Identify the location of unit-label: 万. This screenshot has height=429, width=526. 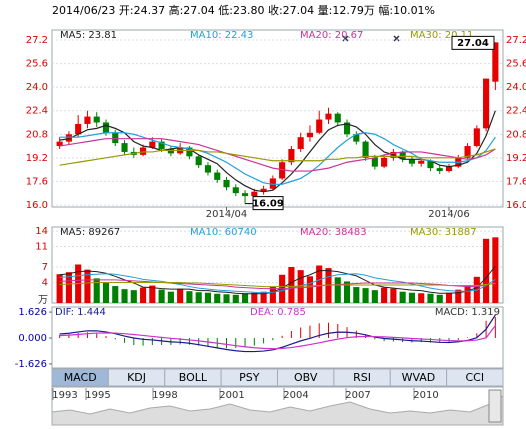
(43, 300).